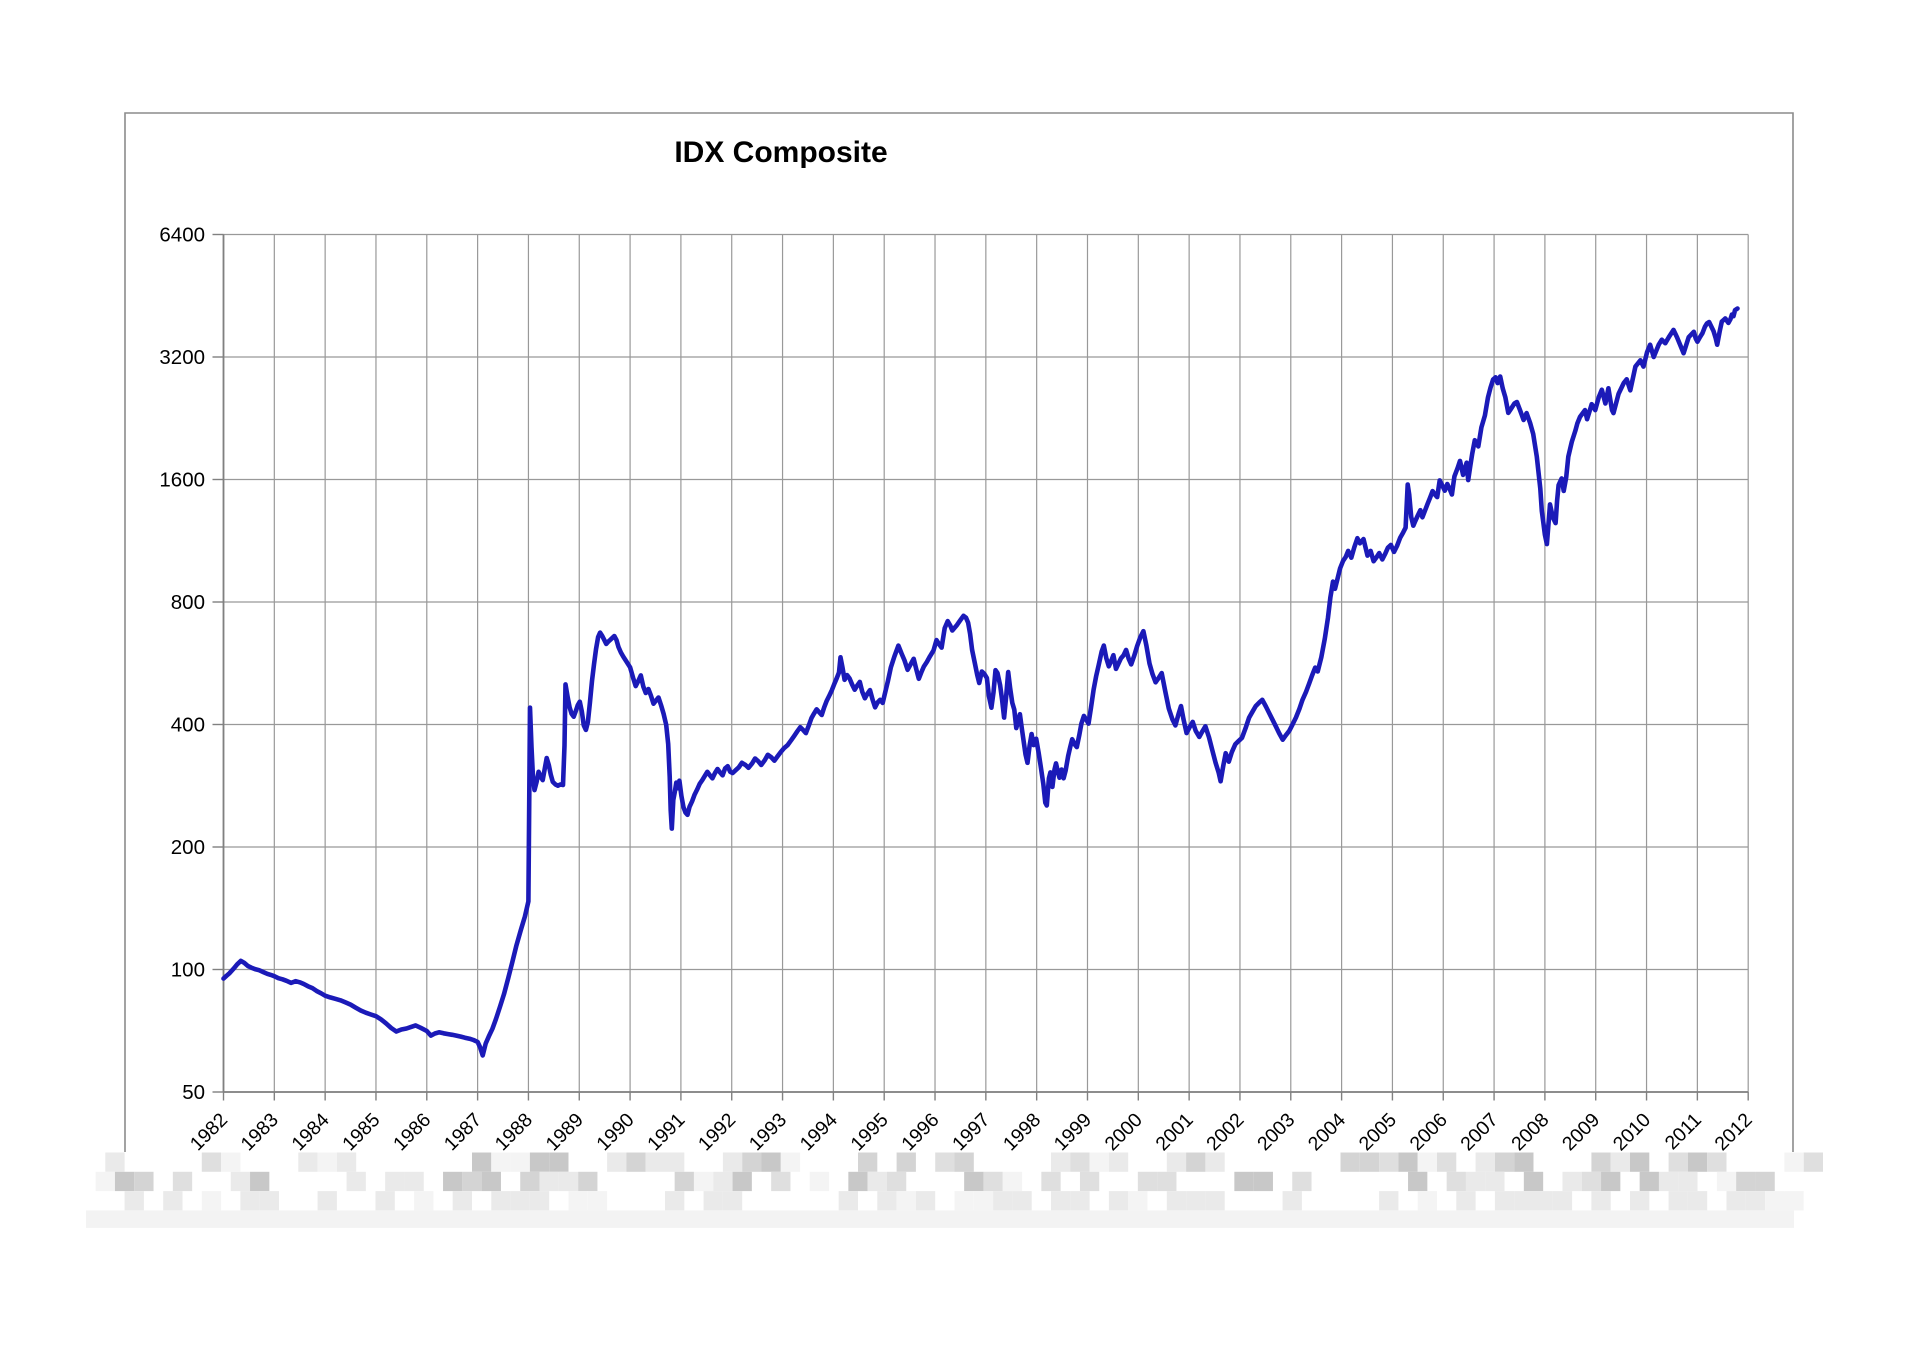 This screenshot has width=1920, height=1357. Describe the element at coordinates (182, 235) in the screenshot. I see `y-tick-label: 6400` at that location.